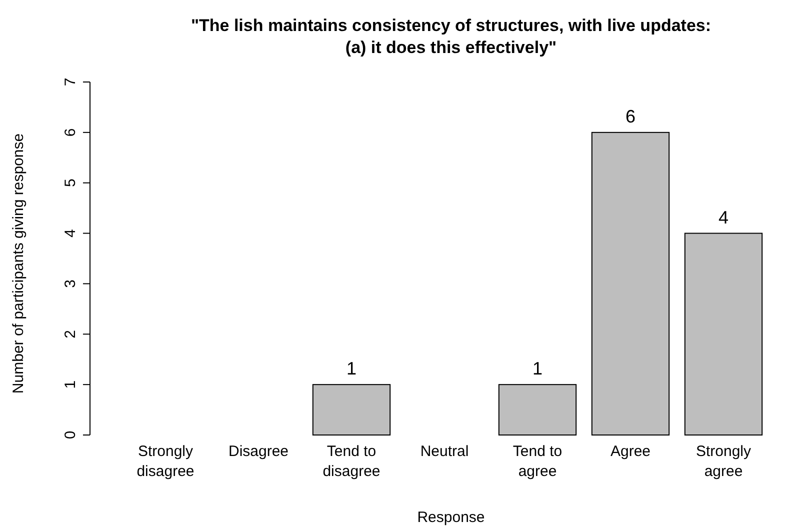  I want to click on x-tick-label: Tend to agree, so click(537, 461).